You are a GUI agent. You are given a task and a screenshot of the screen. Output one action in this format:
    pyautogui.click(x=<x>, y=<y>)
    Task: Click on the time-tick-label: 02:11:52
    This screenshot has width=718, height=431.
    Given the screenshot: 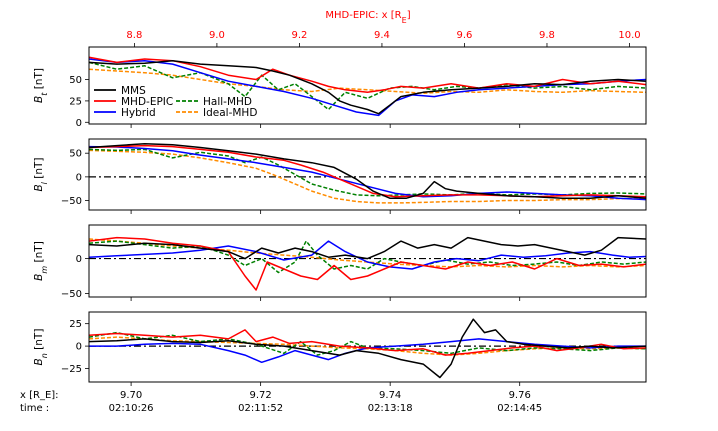 What is the action you would take?
    pyautogui.click(x=260, y=408)
    